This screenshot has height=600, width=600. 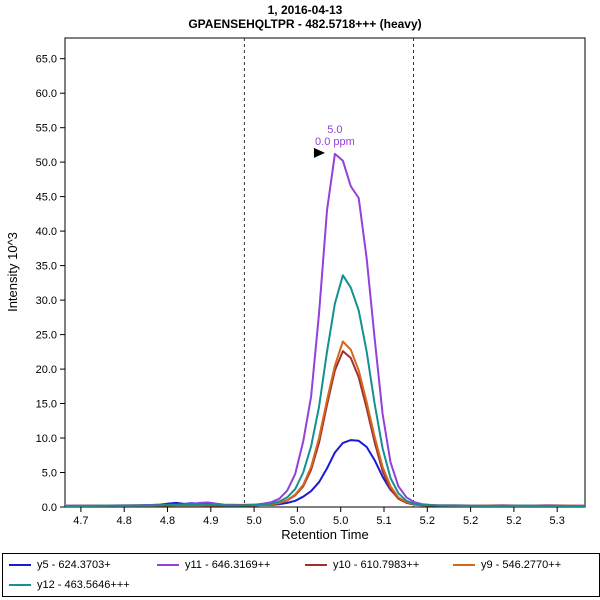 What do you see at coordinates (301, 585) in the screenshot?
I see `legend-row-2: y12 - 463.5646+++` at bounding box center [301, 585].